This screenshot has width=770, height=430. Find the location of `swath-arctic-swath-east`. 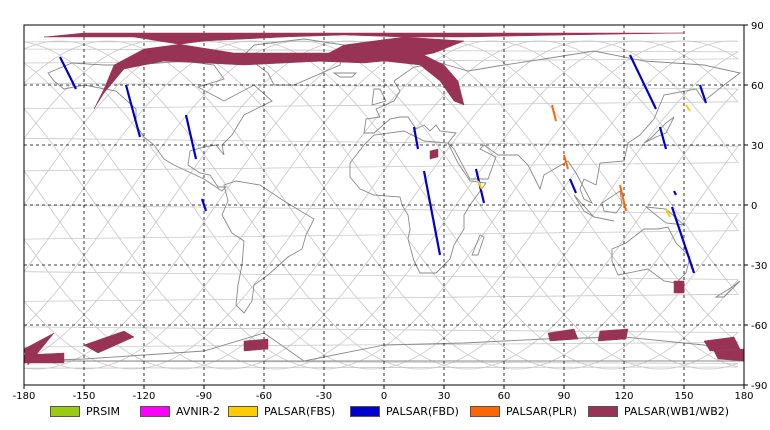

swath-arctic-swath-east is located at coordinates (389, 50).